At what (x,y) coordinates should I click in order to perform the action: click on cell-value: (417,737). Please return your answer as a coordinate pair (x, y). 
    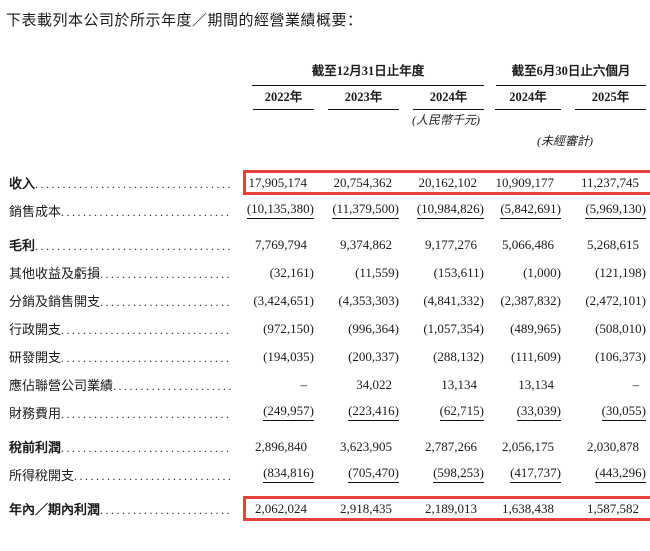
    Looking at the image, I should click on (535, 474).